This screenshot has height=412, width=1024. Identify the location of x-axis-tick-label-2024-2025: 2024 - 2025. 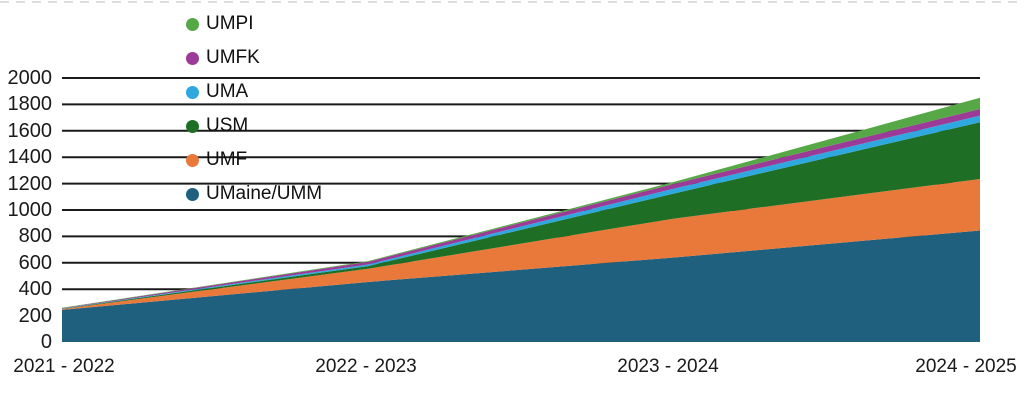
(966, 366).